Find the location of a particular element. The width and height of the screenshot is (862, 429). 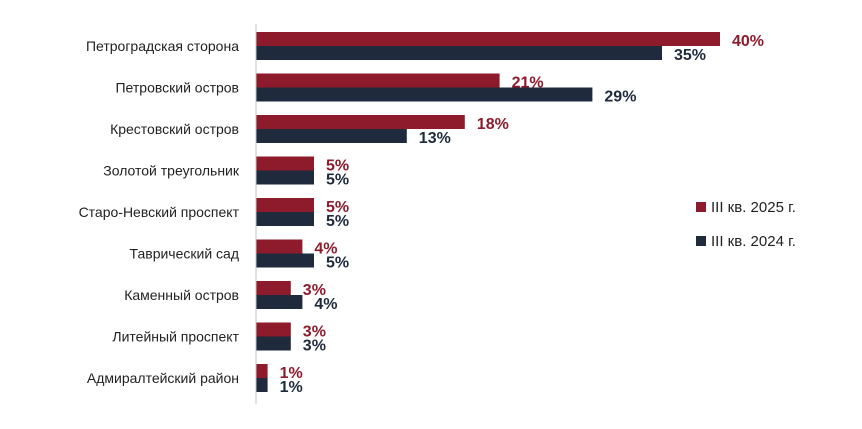

data-label-2025: 21% is located at coordinates (528, 83).